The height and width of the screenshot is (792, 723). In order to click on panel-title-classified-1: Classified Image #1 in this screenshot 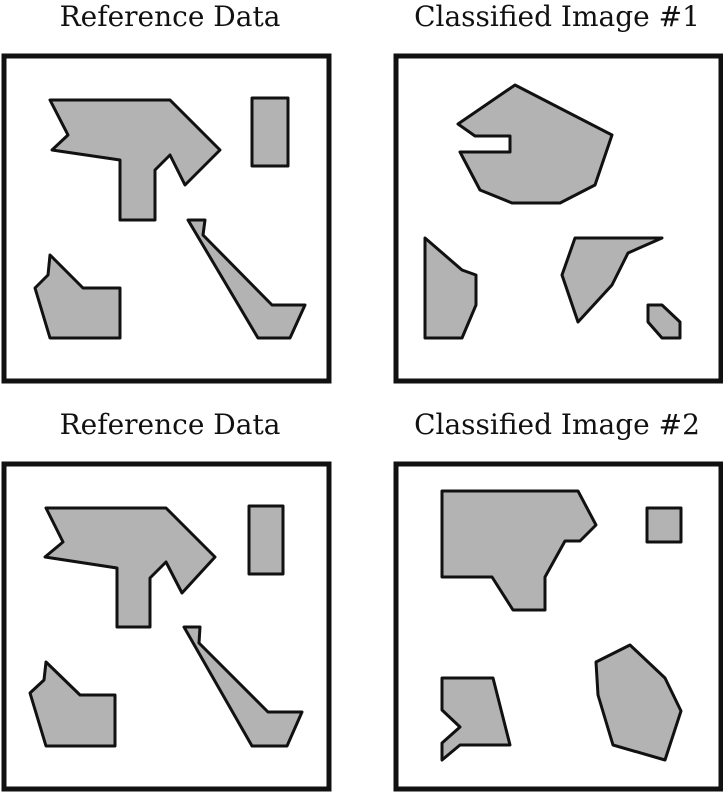, I will do `click(557, 16)`.